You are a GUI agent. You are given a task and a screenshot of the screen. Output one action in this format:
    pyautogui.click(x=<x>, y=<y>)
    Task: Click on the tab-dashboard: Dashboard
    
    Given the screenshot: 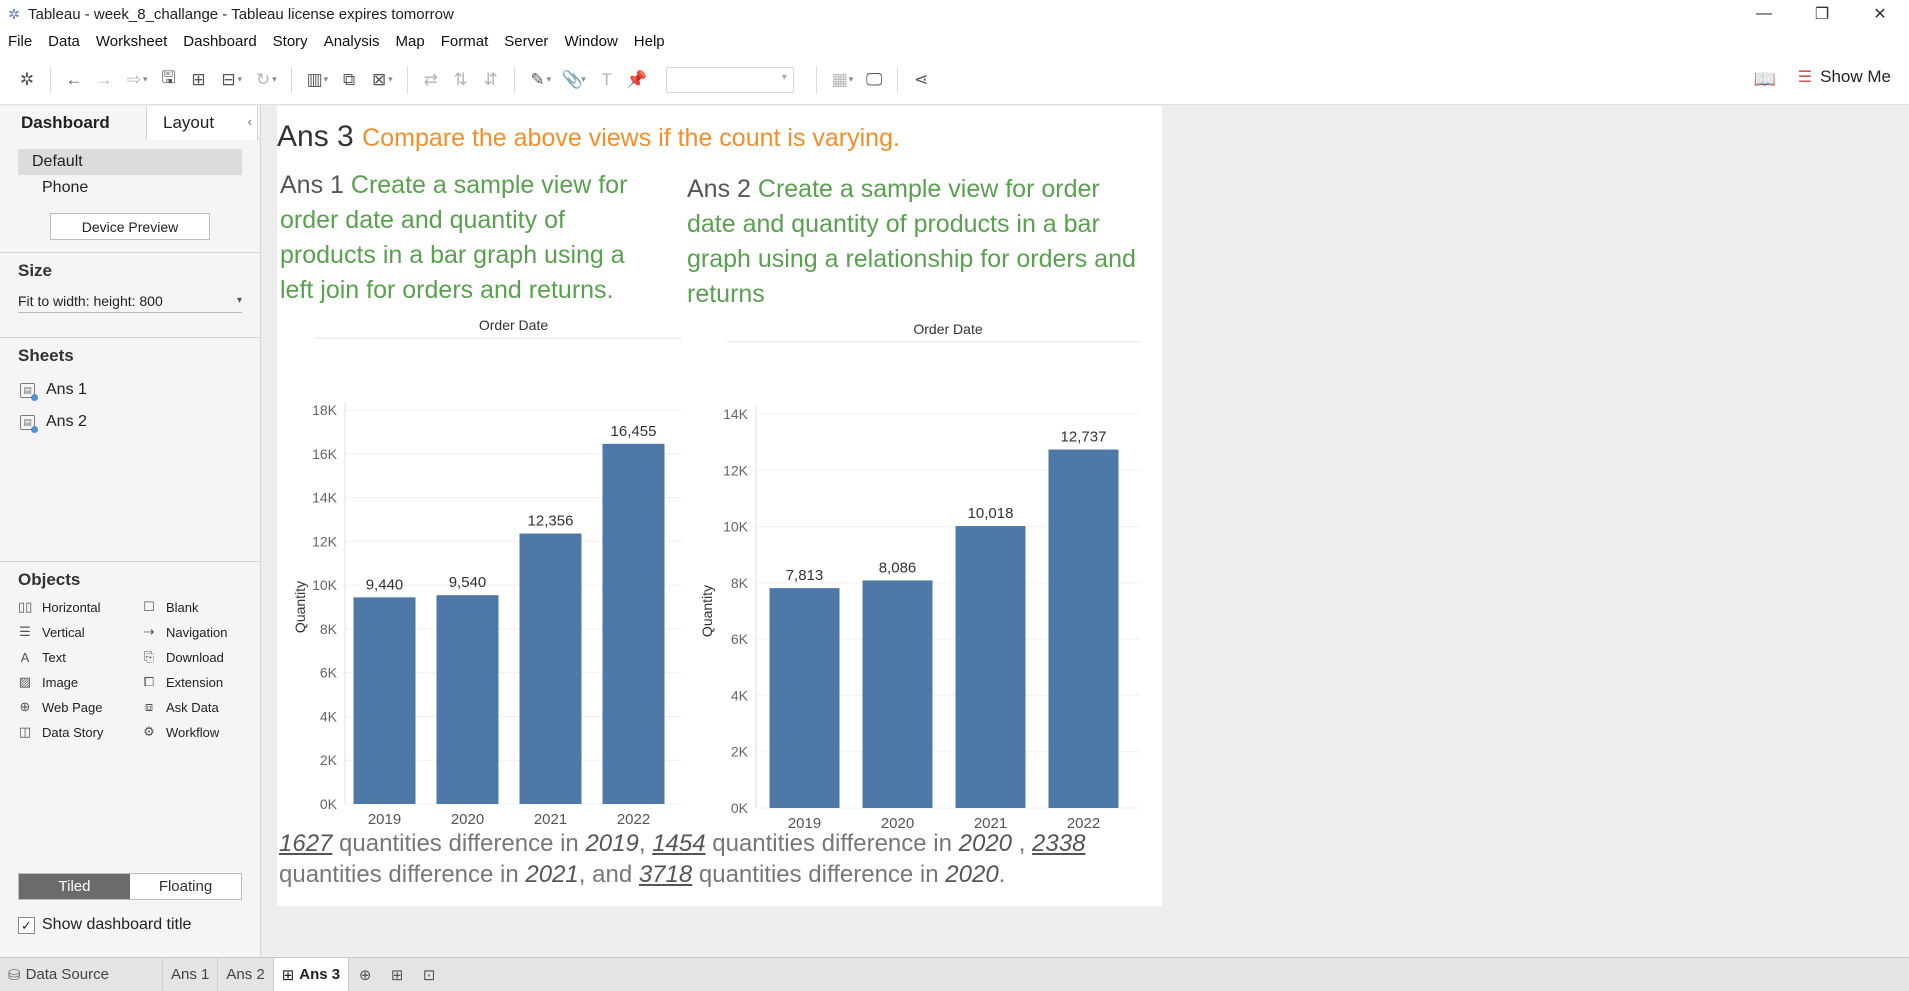 What is the action you would take?
    pyautogui.click(x=73, y=123)
    